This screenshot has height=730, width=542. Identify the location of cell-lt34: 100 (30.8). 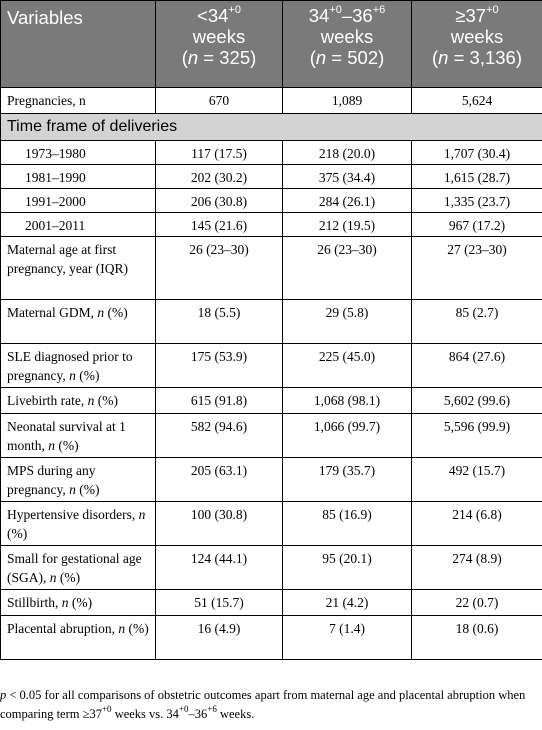
(219, 523).